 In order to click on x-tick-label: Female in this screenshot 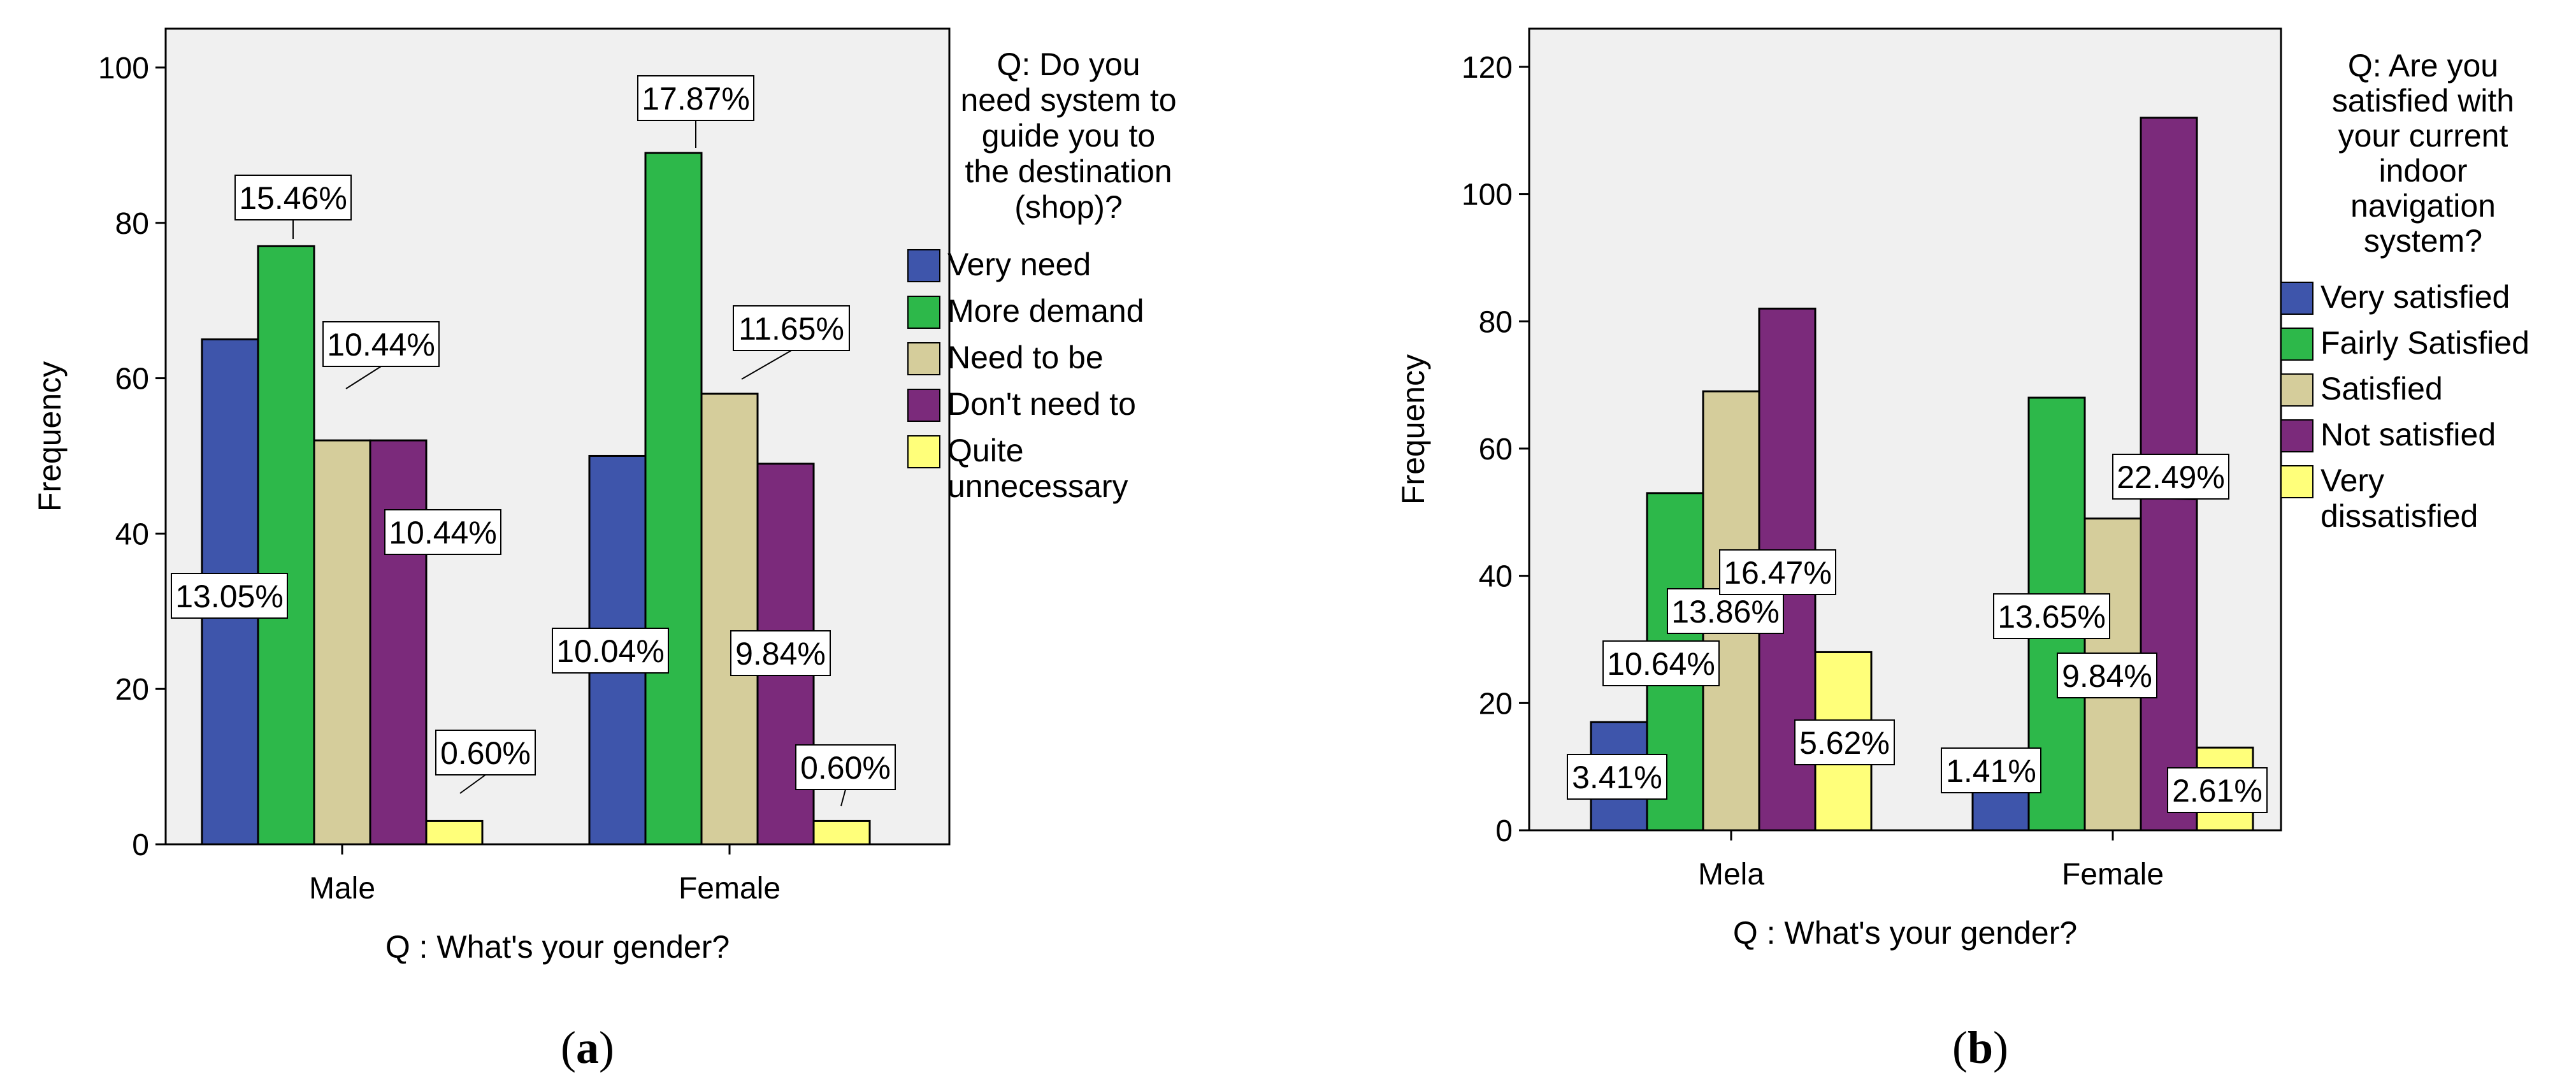, I will do `click(2113, 874)`.